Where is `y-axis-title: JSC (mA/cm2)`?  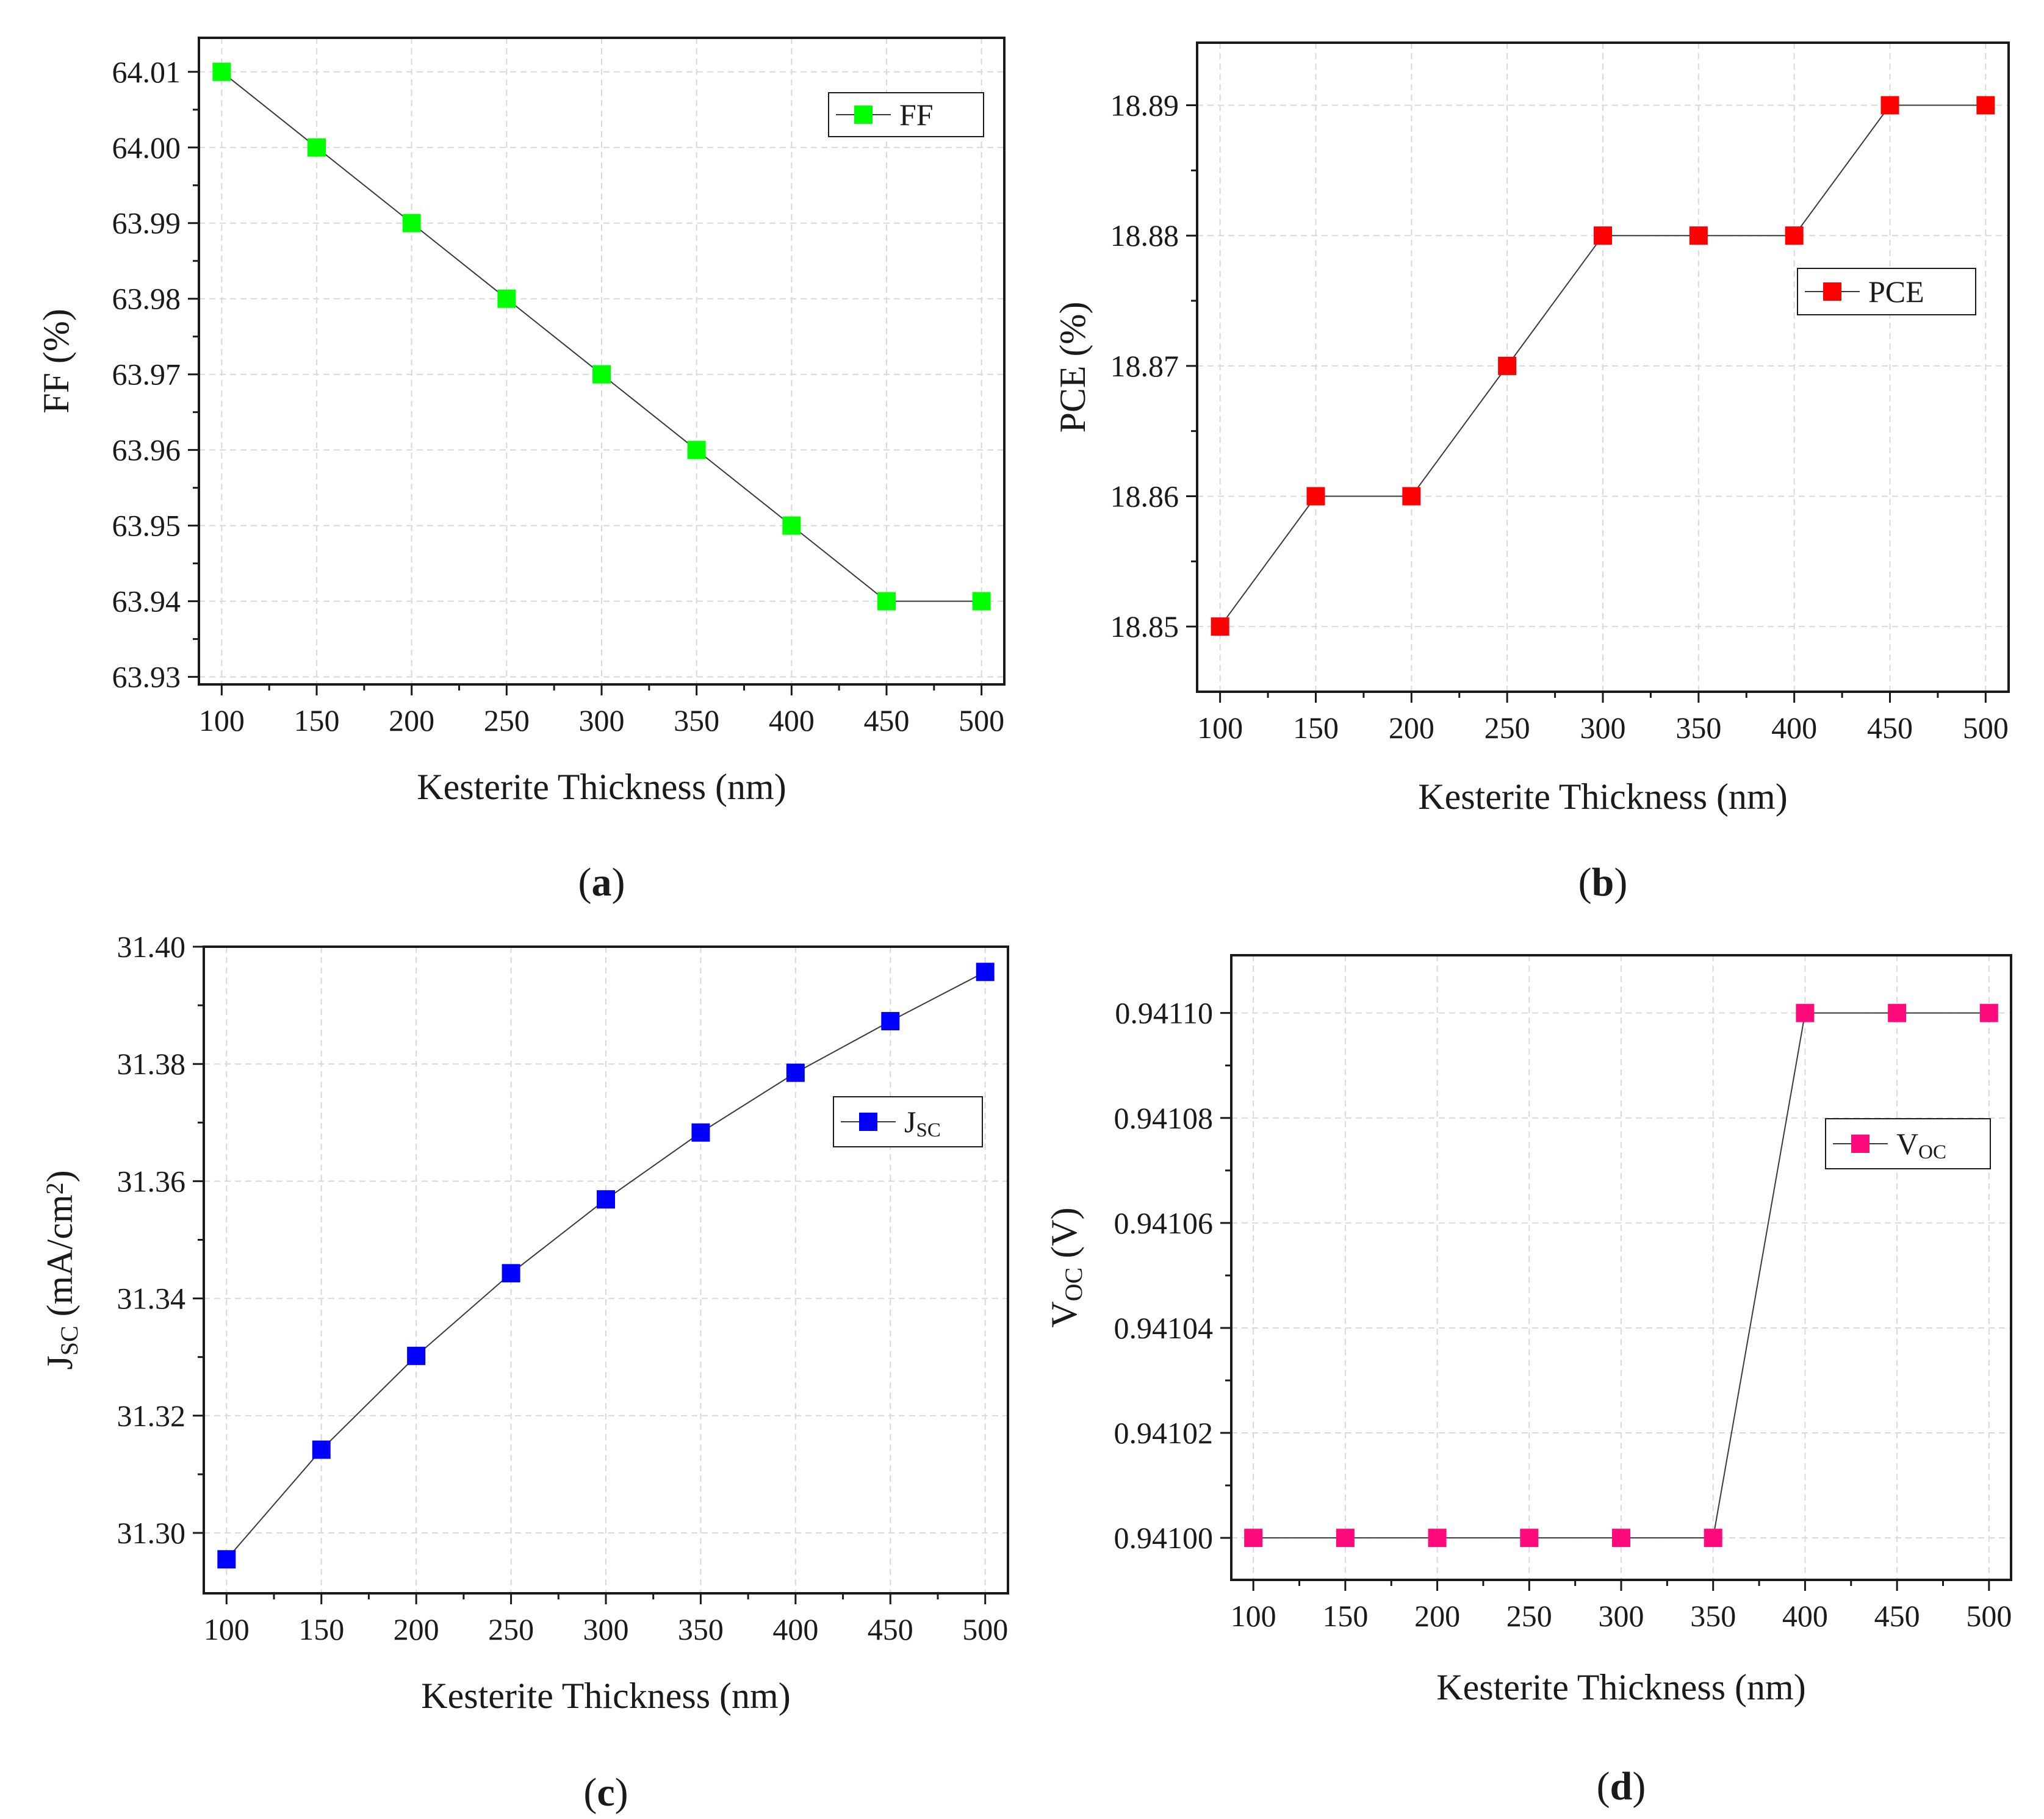
y-axis-title: JSC (mA/cm2) is located at coordinates (61, 1269).